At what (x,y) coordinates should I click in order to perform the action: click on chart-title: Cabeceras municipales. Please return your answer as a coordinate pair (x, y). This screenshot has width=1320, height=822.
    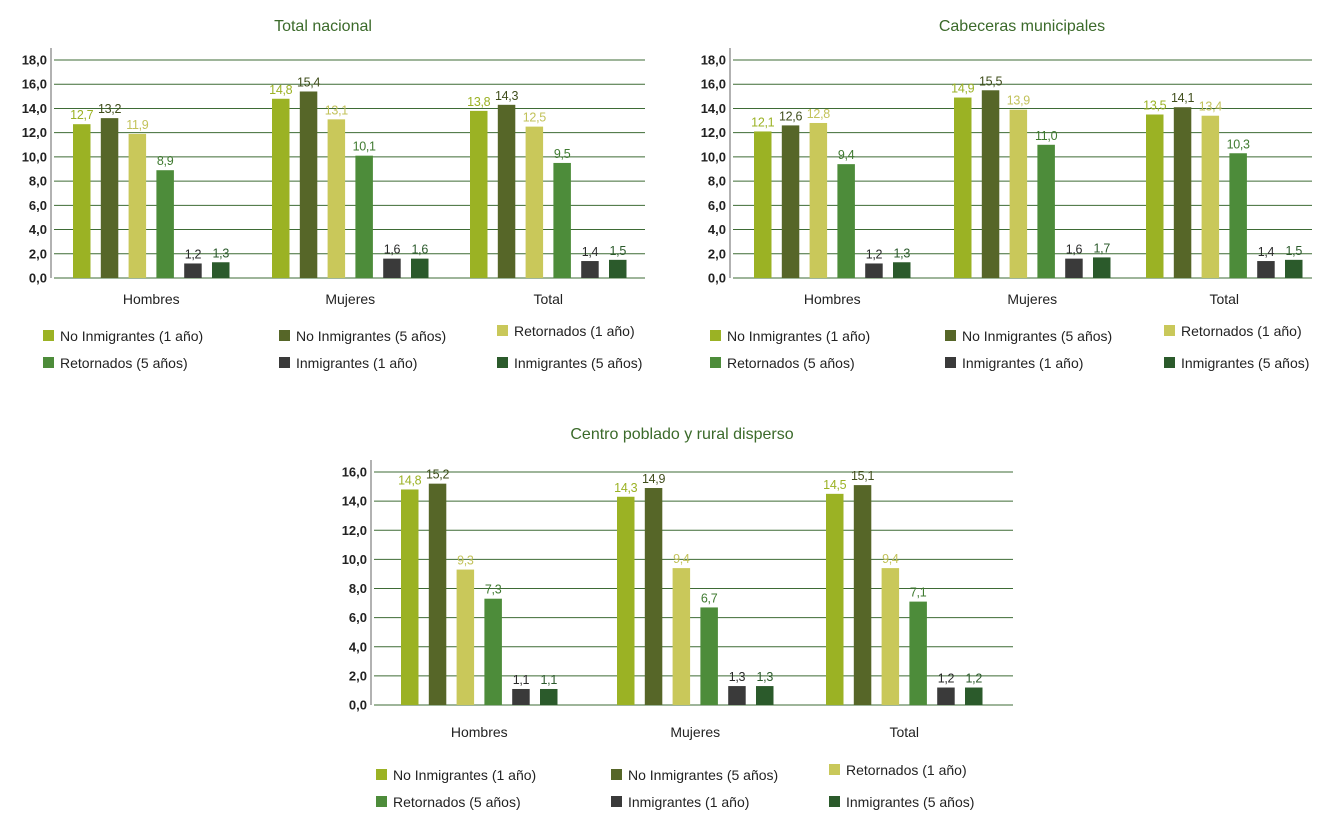
    Looking at the image, I should click on (1022, 26).